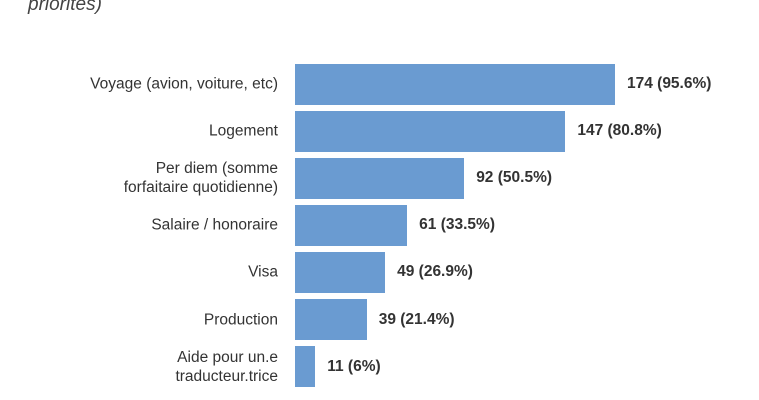 This screenshot has height=400, width=759. What do you see at coordinates (669, 83) in the screenshot?
I see `value-label: 174 (95.6%)` at bounding box center [669, 83].